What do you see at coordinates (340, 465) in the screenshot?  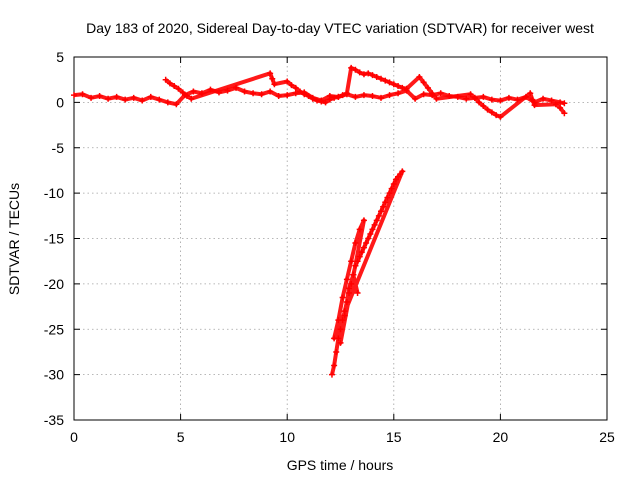 I see `x-axis-label: GPS time / hours` at bounding box center [340, 465].